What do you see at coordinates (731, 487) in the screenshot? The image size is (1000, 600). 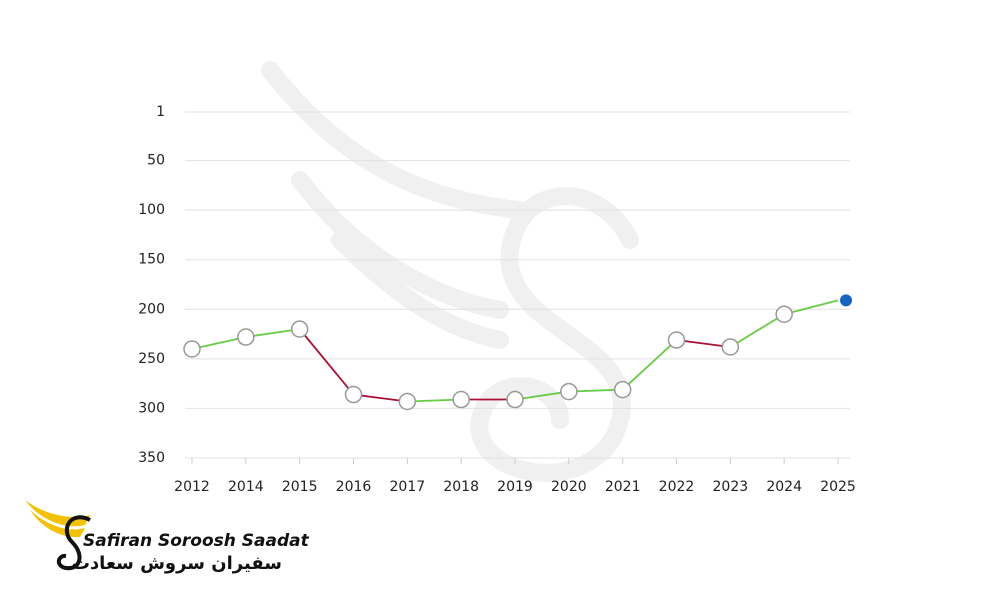 I see `x-tick-label: 2023` at bounding box center [731, 487].